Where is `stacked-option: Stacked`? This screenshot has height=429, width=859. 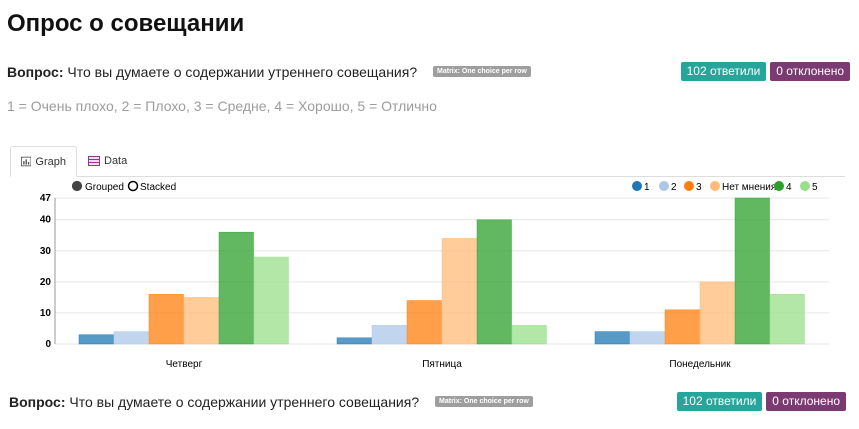 stacked-option: Stacked is located at coordinates (152, 187).